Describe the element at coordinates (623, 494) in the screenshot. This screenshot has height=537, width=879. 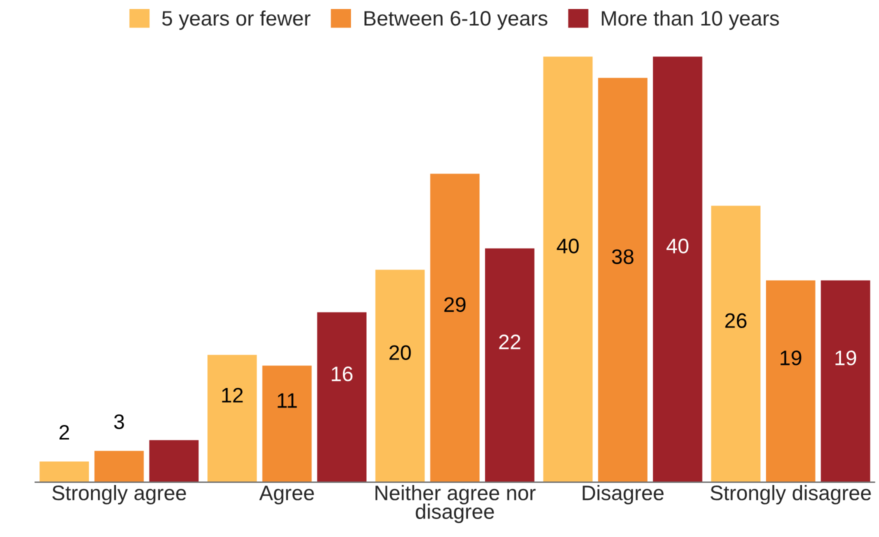
I see `x-tick-label: Disagree` at that location.